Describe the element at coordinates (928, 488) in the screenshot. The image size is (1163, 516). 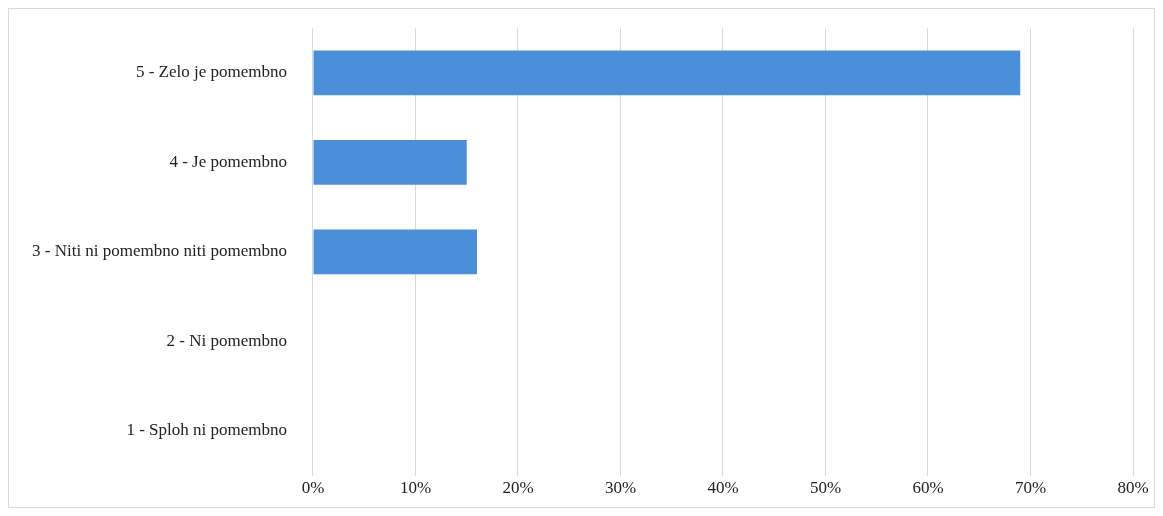
I see `x-tick-label: 60%` at that location.